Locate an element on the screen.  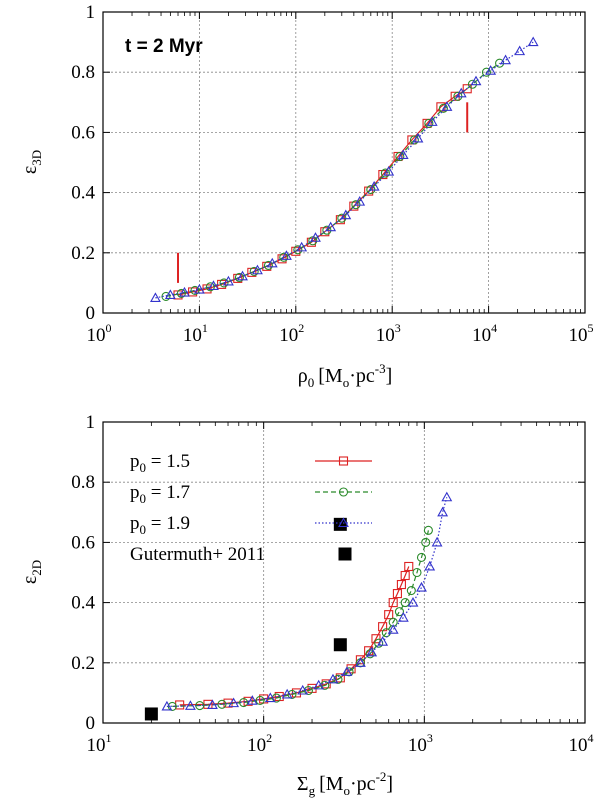
xlabel-bottom: Σg [Mo·pc-2] is located at coordinates (345, 783).